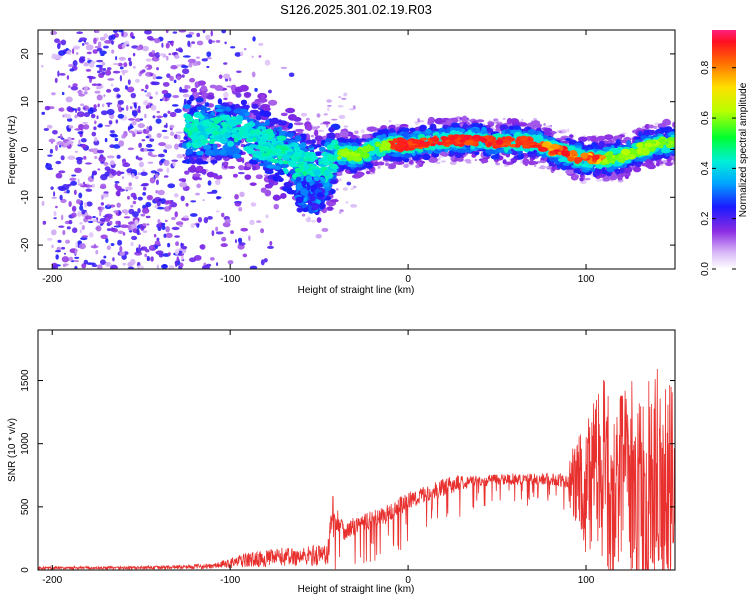  Describe the element at coordinates (356, 9) in the screenshot. I see `chart-title: S126.2025.301.02.19.R03` at that location.